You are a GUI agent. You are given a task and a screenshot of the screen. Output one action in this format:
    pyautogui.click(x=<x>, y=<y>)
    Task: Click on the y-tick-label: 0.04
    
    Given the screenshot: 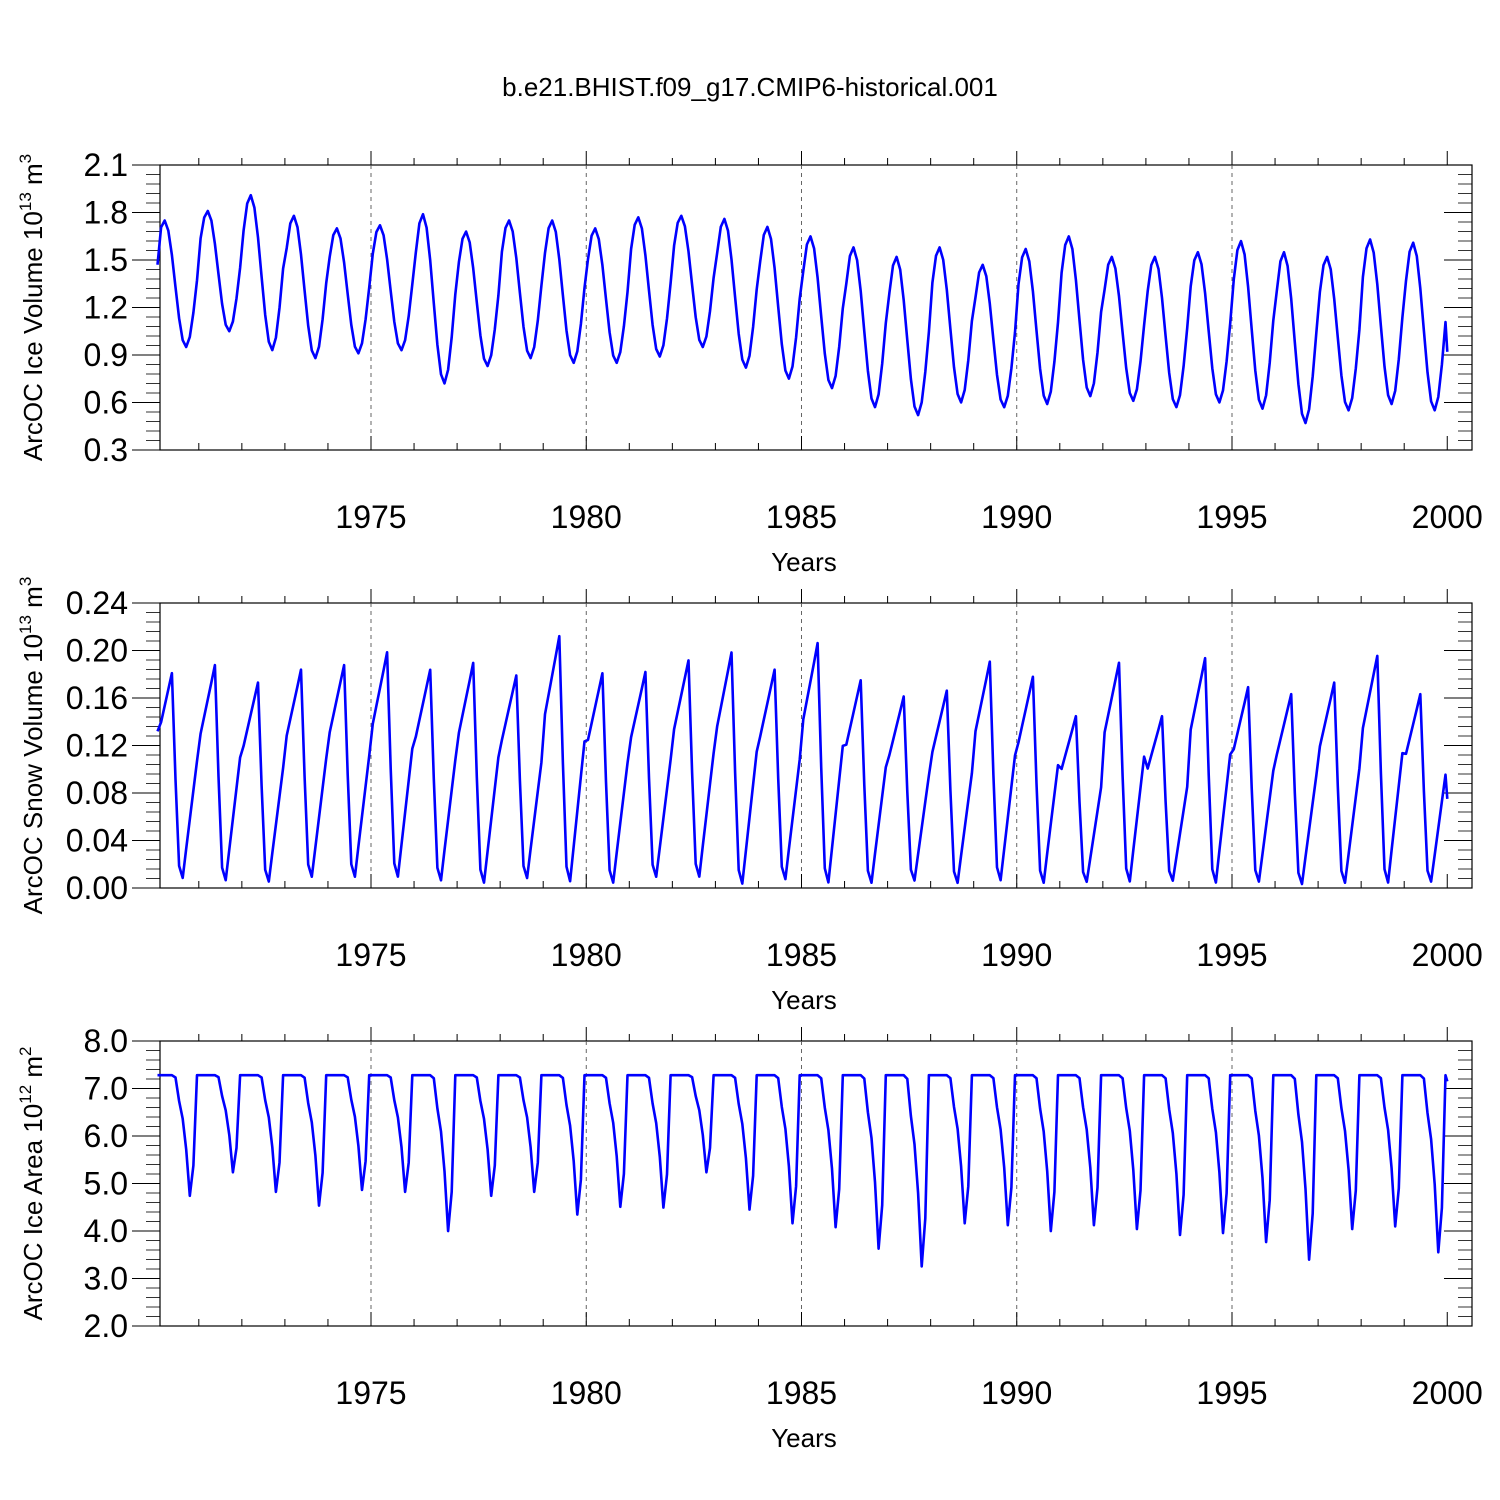 What is the action you would take?
    pyautogui.click(x=97, y=841)
    